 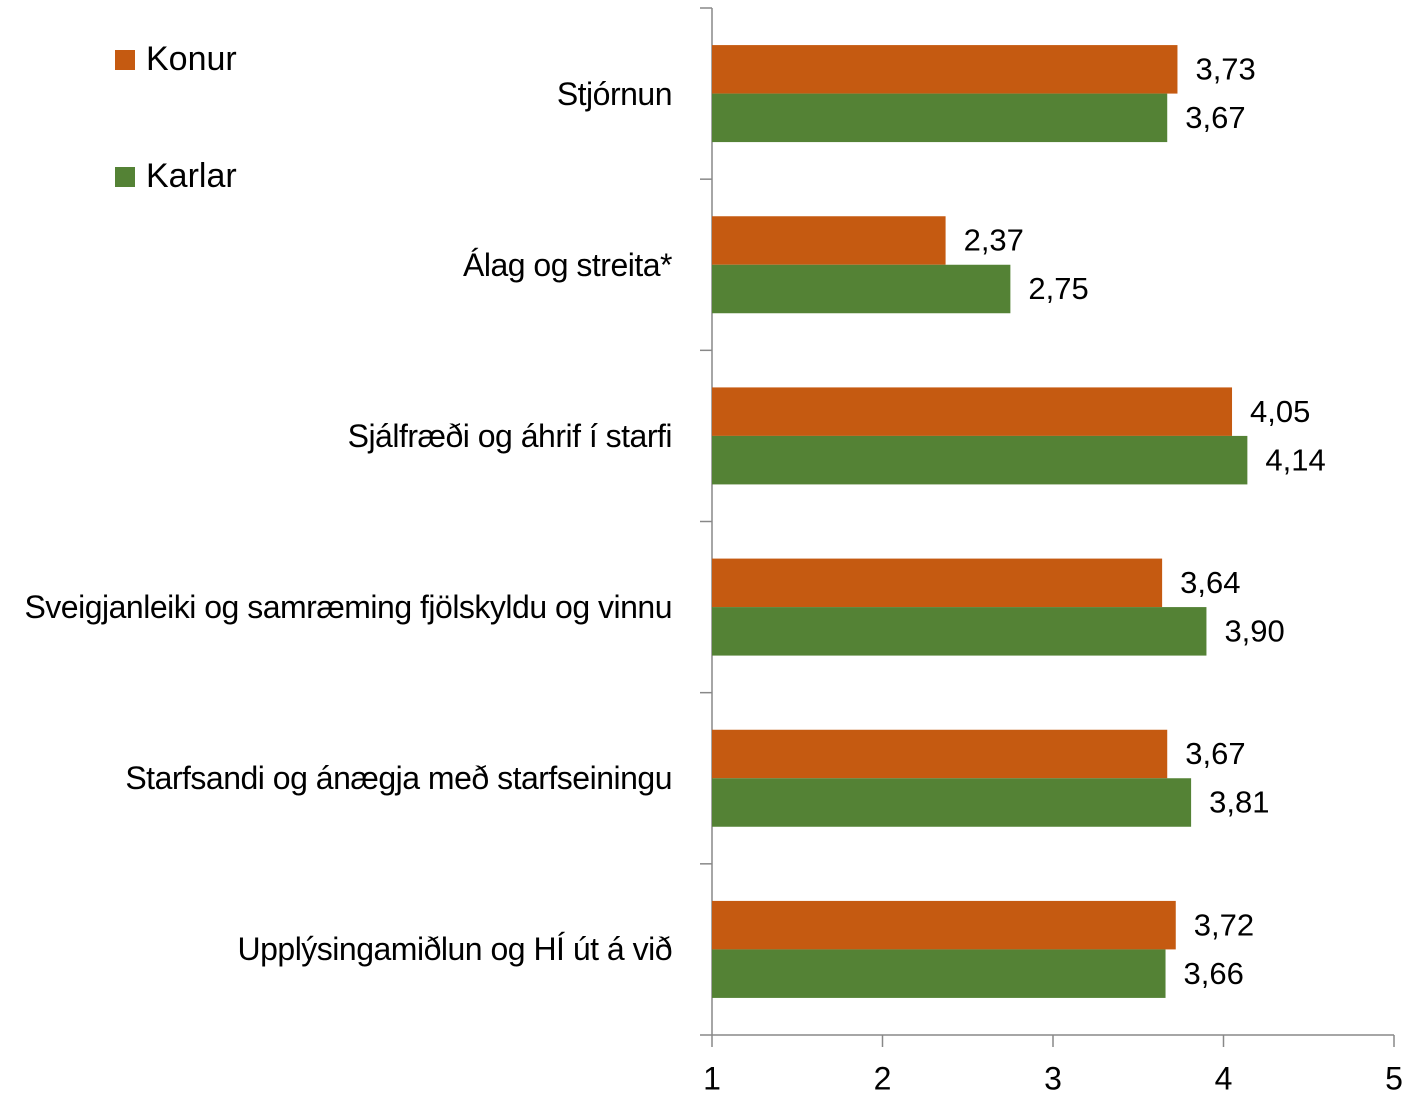 What do you see at coordinates (1280, 411) in the screenshot?
I see `value-label: 4,05` at bounding box center [1280, 411].